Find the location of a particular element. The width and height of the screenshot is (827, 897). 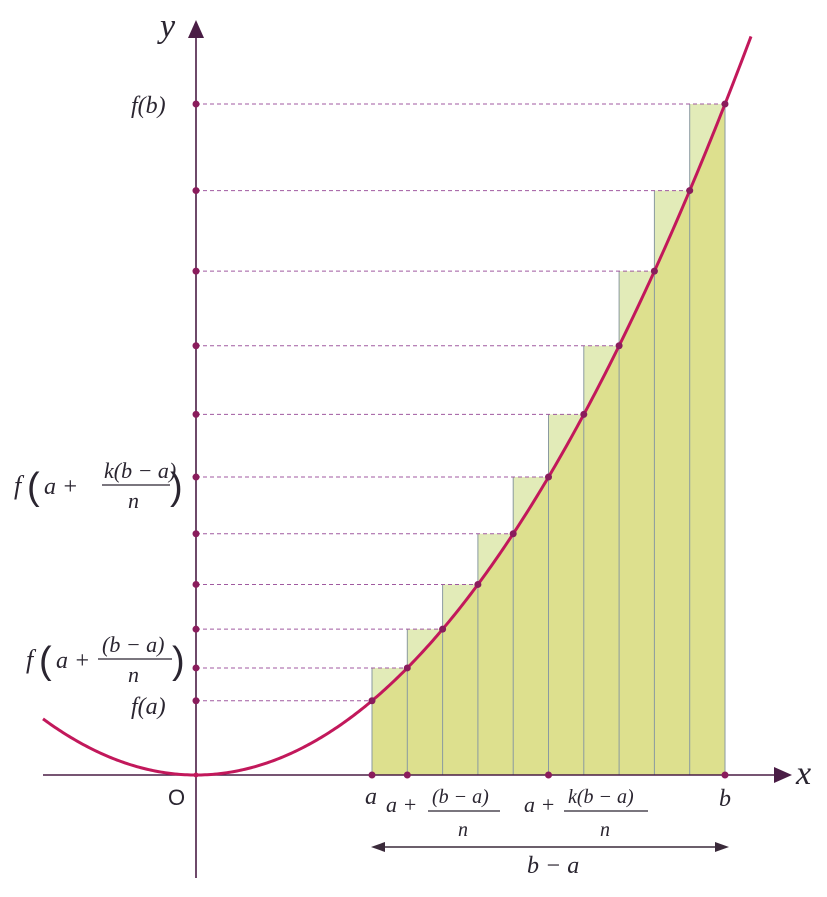

y-label-f-step-1-inner: a + is located at coordinates (73, 661).